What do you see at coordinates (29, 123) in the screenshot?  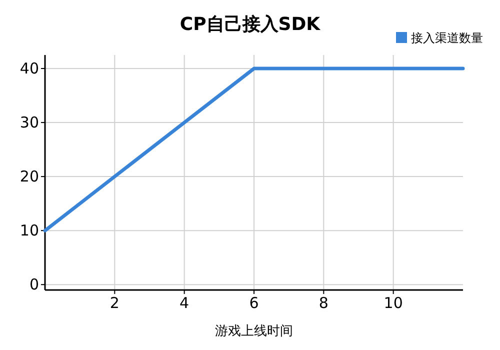 I see `y-tick-label: 30` at bounding box center [29, 123].